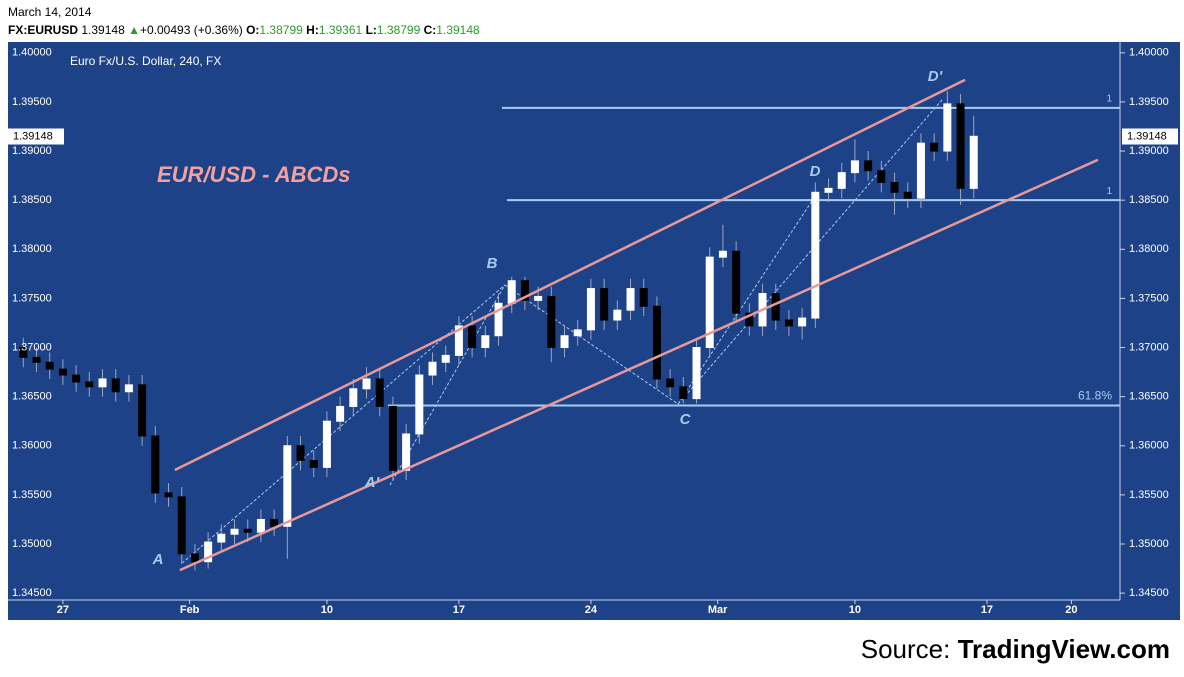 This screenshot has width=1184, height=677. Describe the element at coordinates (32, 200) in the screenshot. I see `y-tick-label-left: 1.38500` at that location.